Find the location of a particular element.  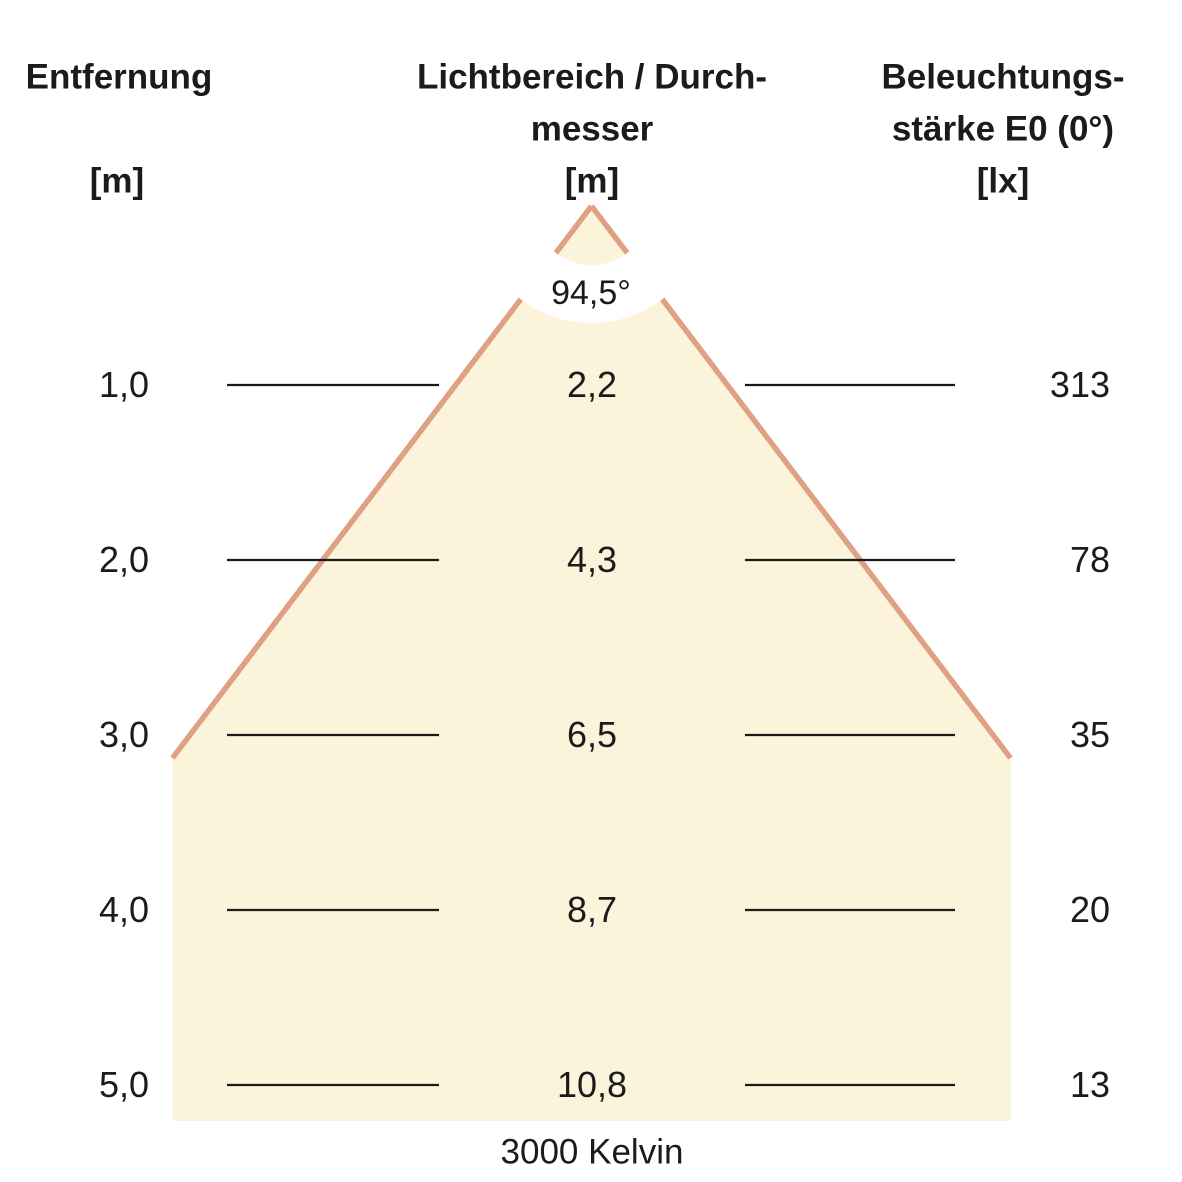

distance-value: 2,0 is located at coordinates (124, 559).